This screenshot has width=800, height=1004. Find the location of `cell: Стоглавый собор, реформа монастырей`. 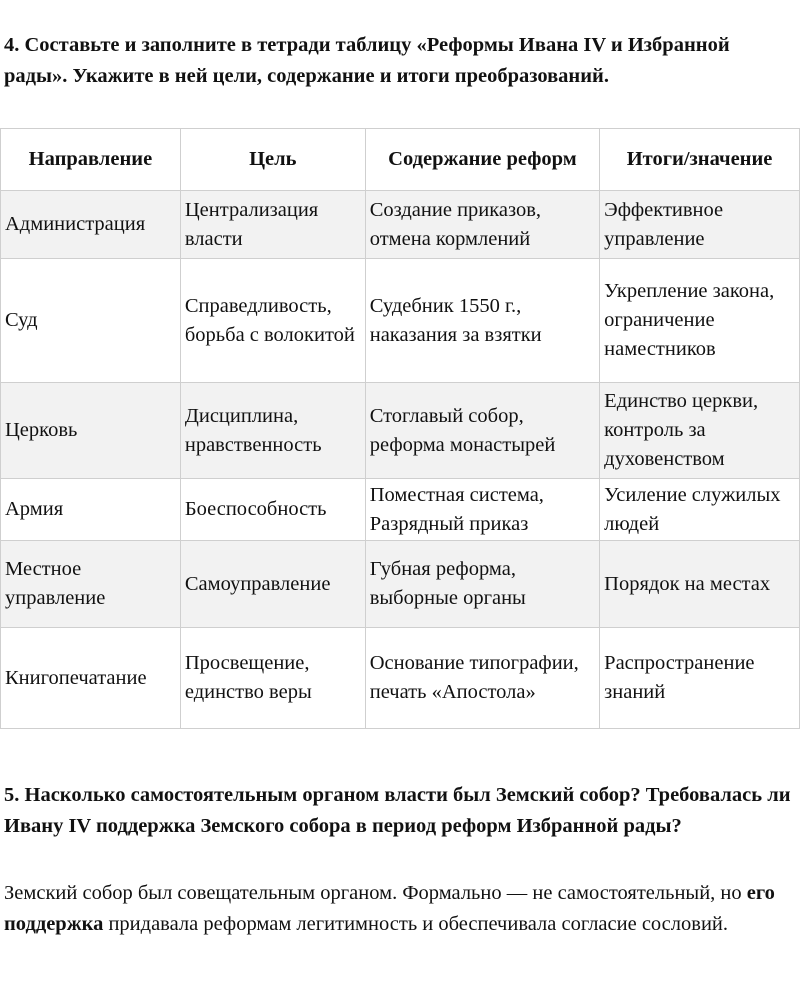

cell: Стоглавый собор, реформа монастырей is located at coordinates (482, 430).